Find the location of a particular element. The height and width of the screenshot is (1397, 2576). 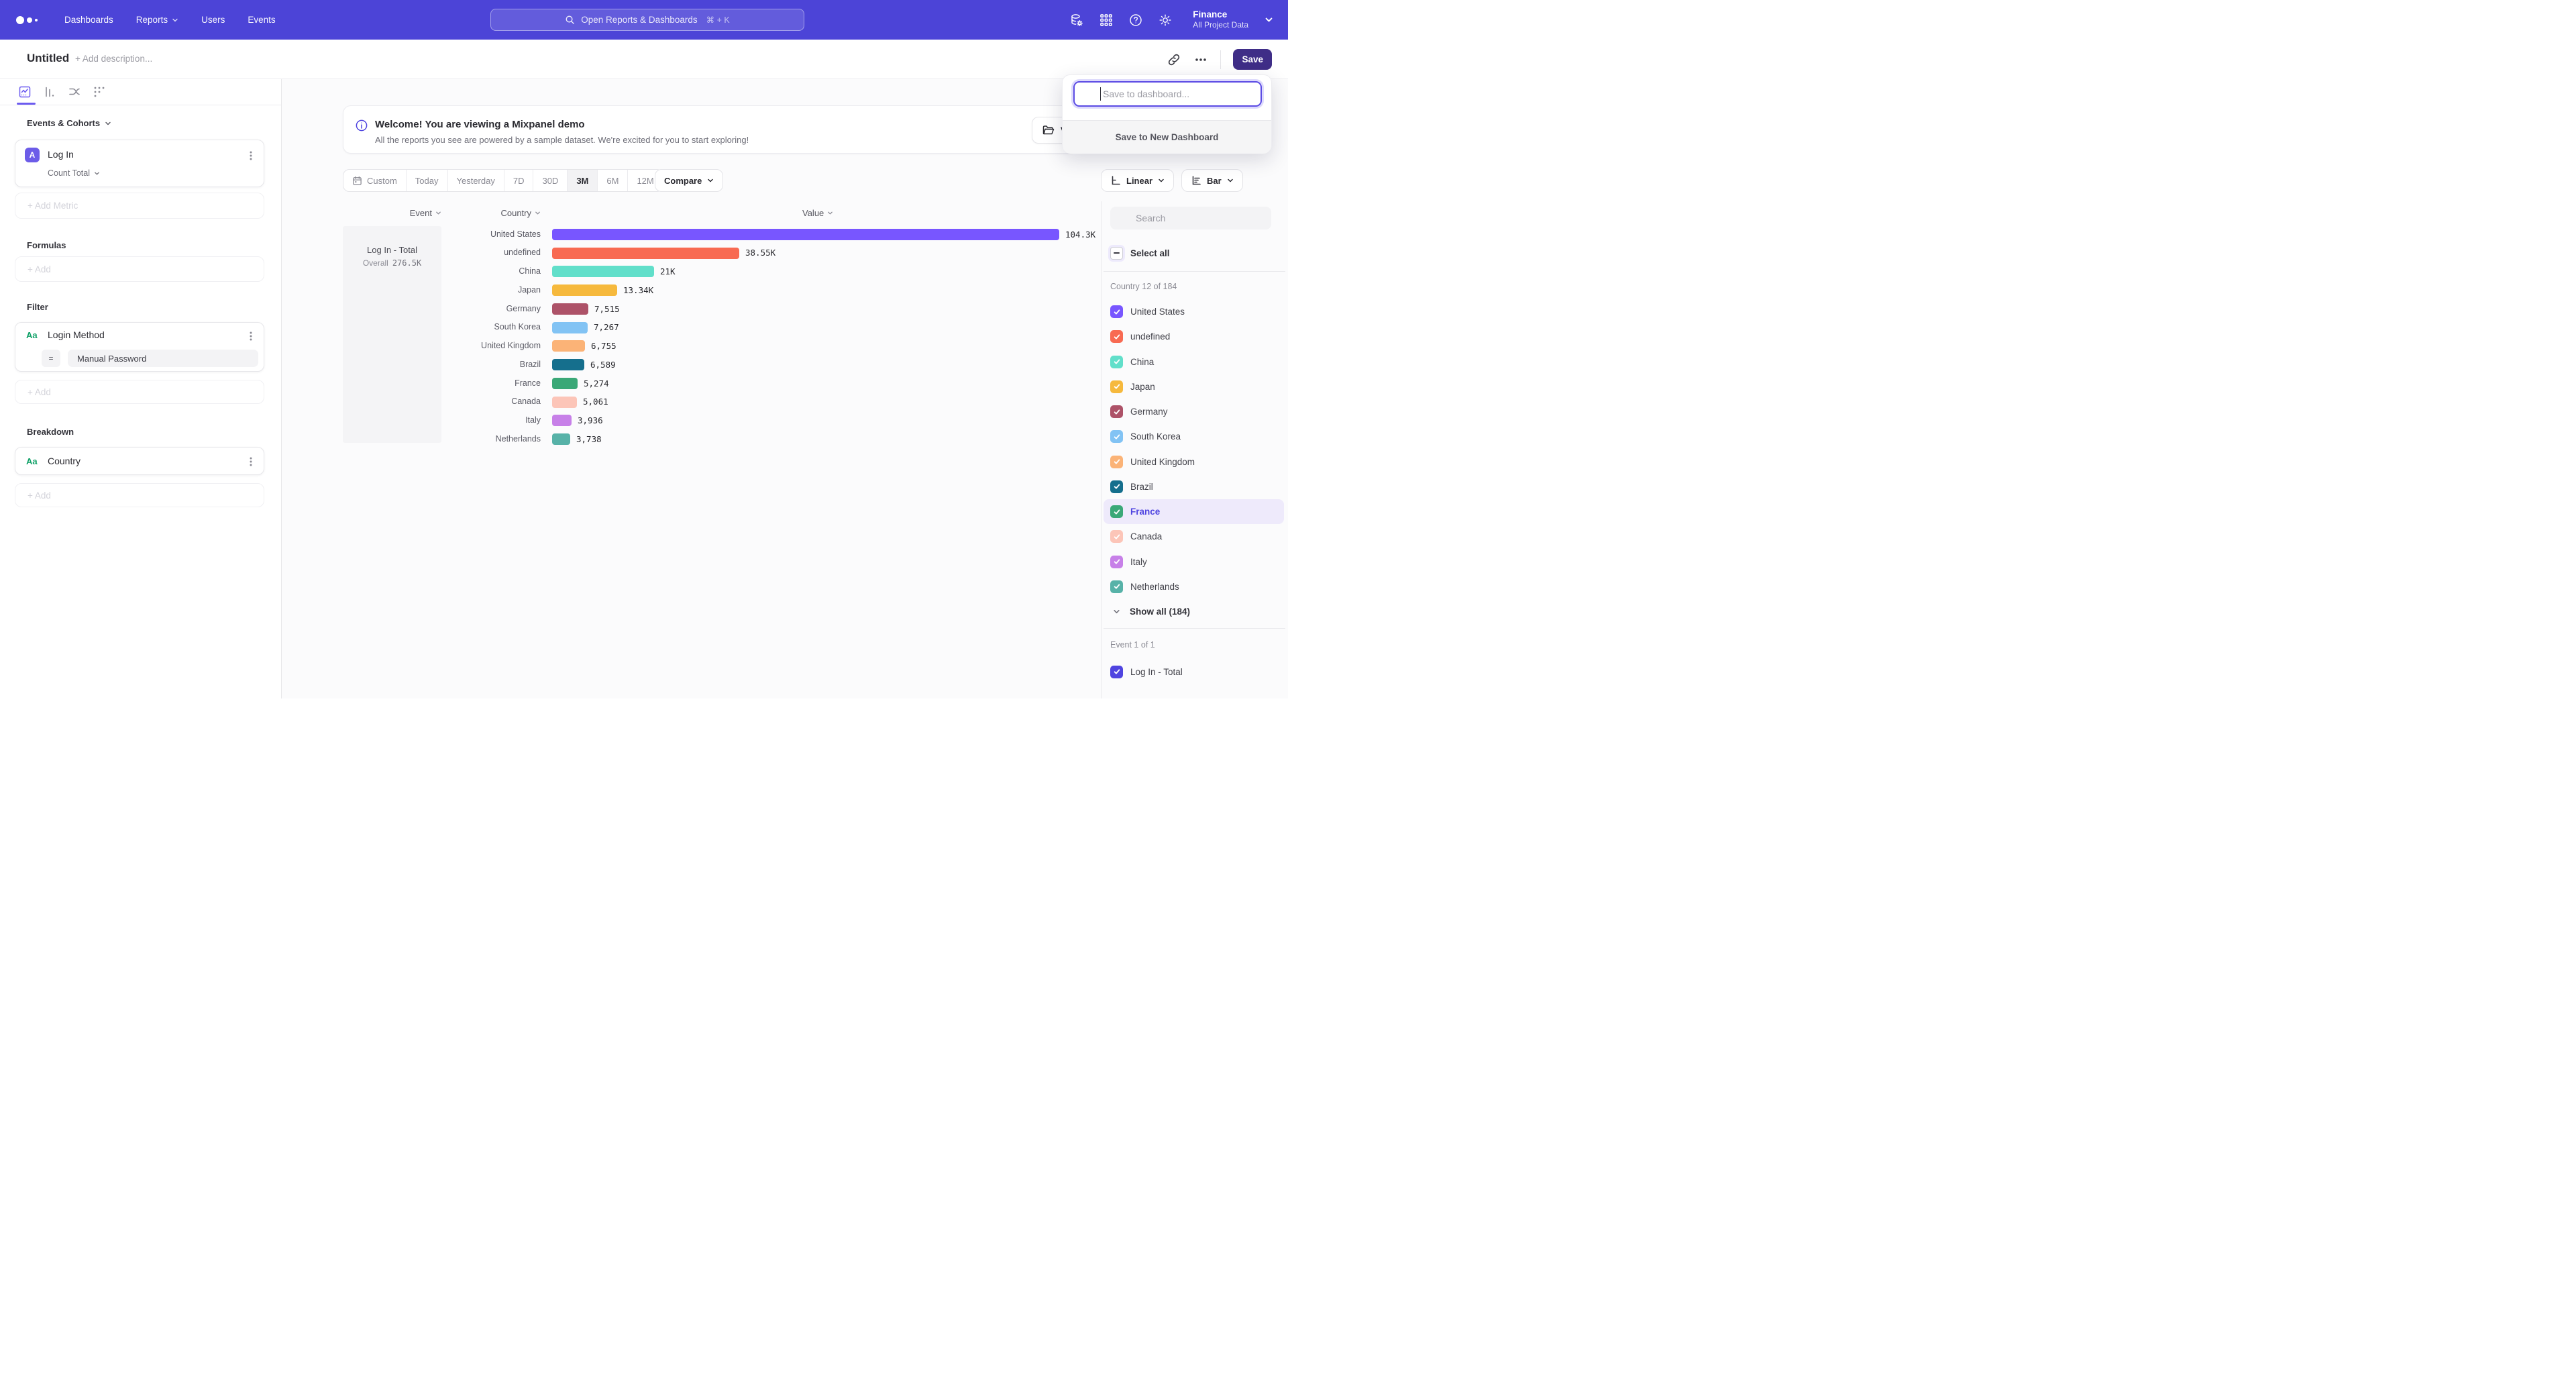

add-metric-button: + Add Metric is located at coordinates (139, 206).